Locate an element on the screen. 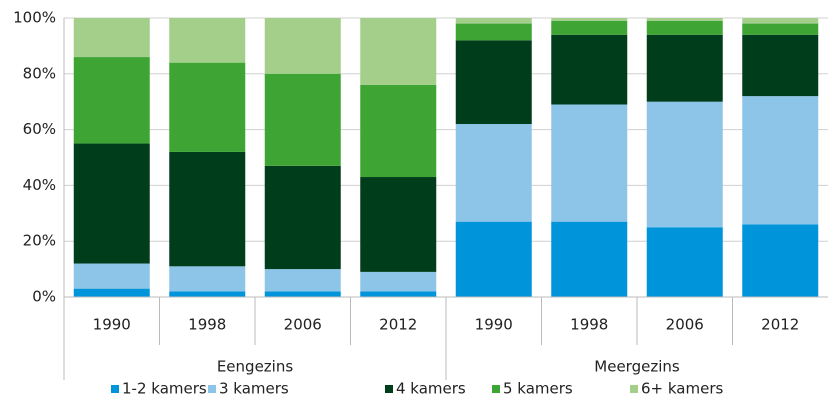 Image resolution: width=828 pixels, height=401 pixels. y-tick-label: 100% is located at coordinates (34, 18).